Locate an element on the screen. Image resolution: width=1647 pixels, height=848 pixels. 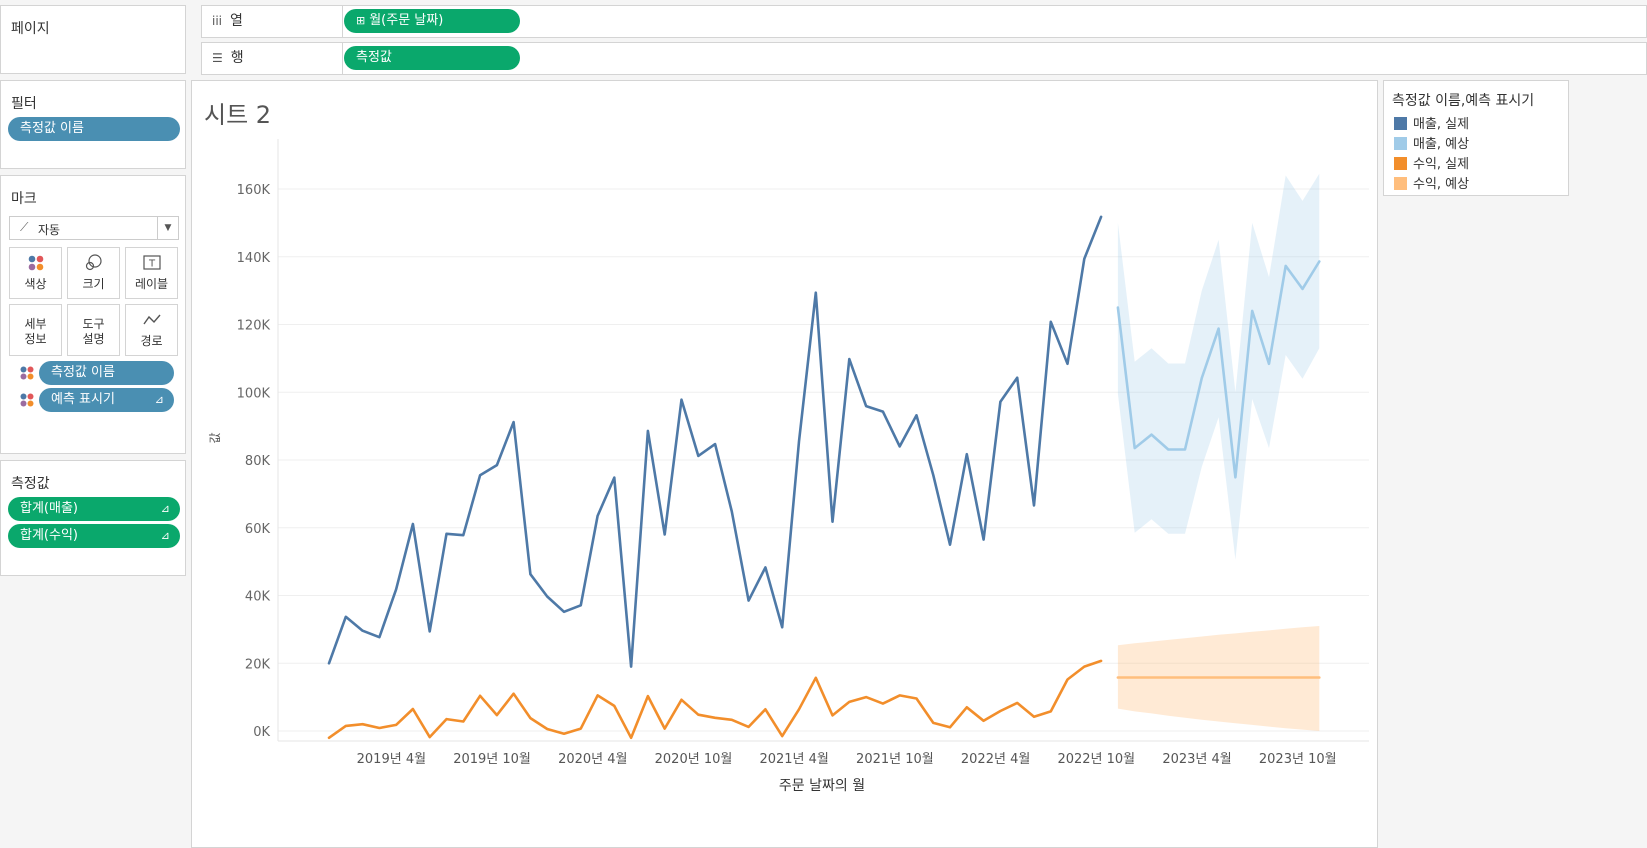
measure-values-title: 측정값 is located at coordinates (30, 484).